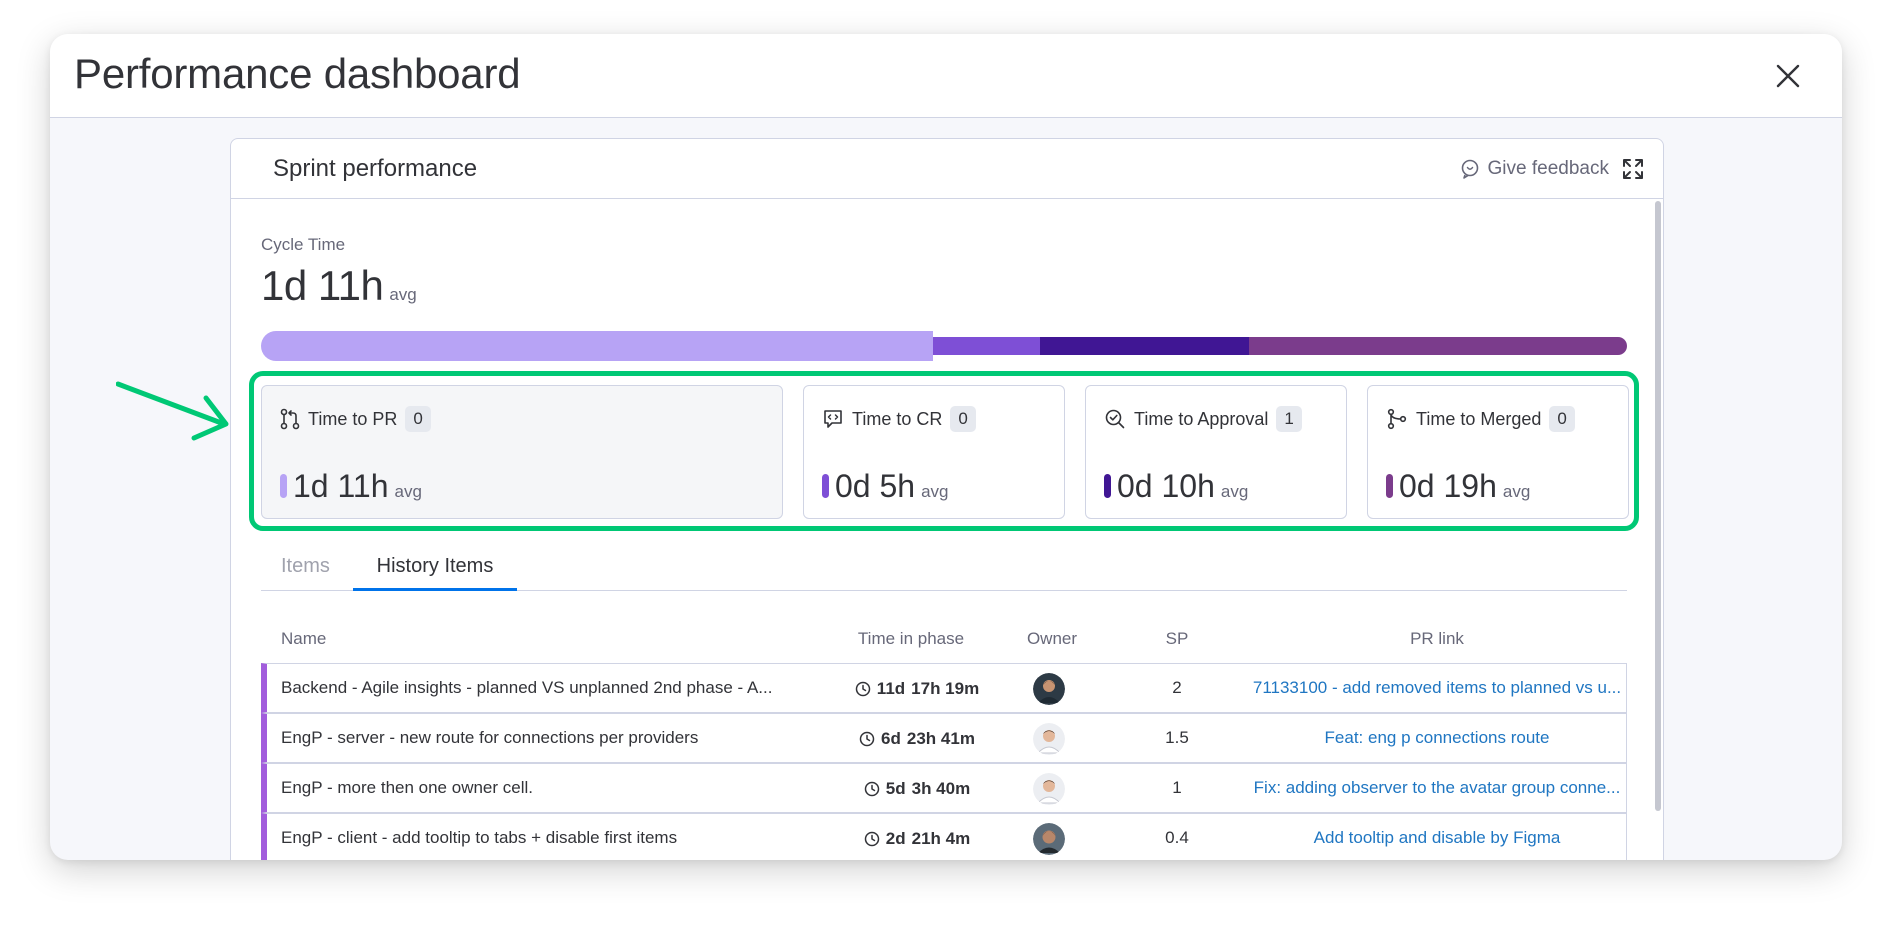  I want to click on approval-check-icon, so click(1115, 419).